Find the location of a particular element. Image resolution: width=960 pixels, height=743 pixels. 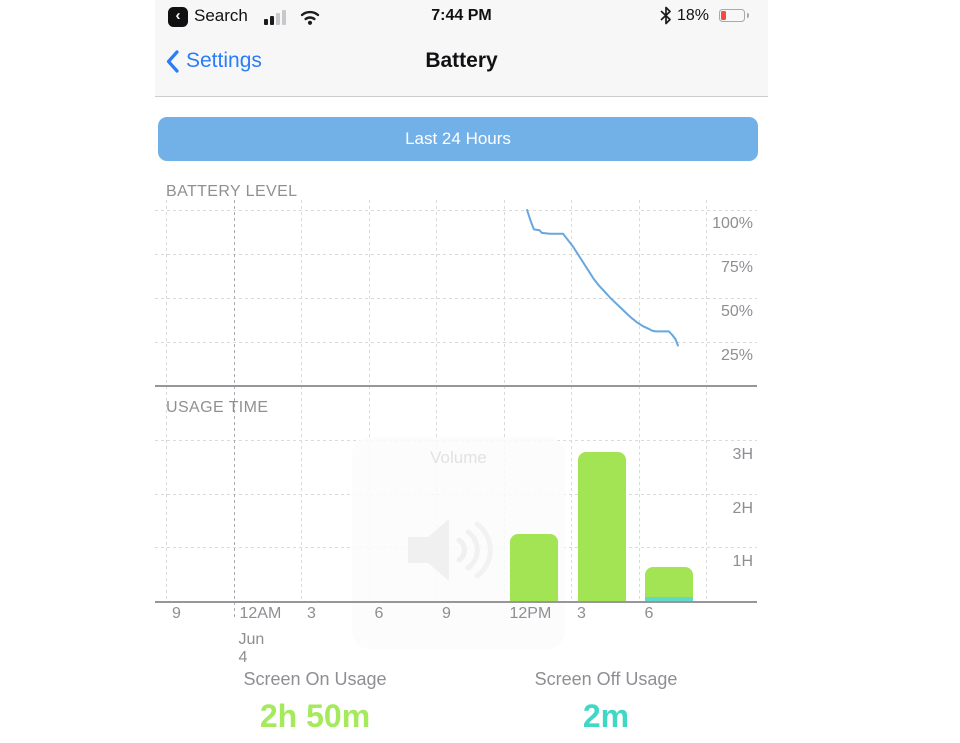

battery-axis-line is located at coordinates (456, 386).